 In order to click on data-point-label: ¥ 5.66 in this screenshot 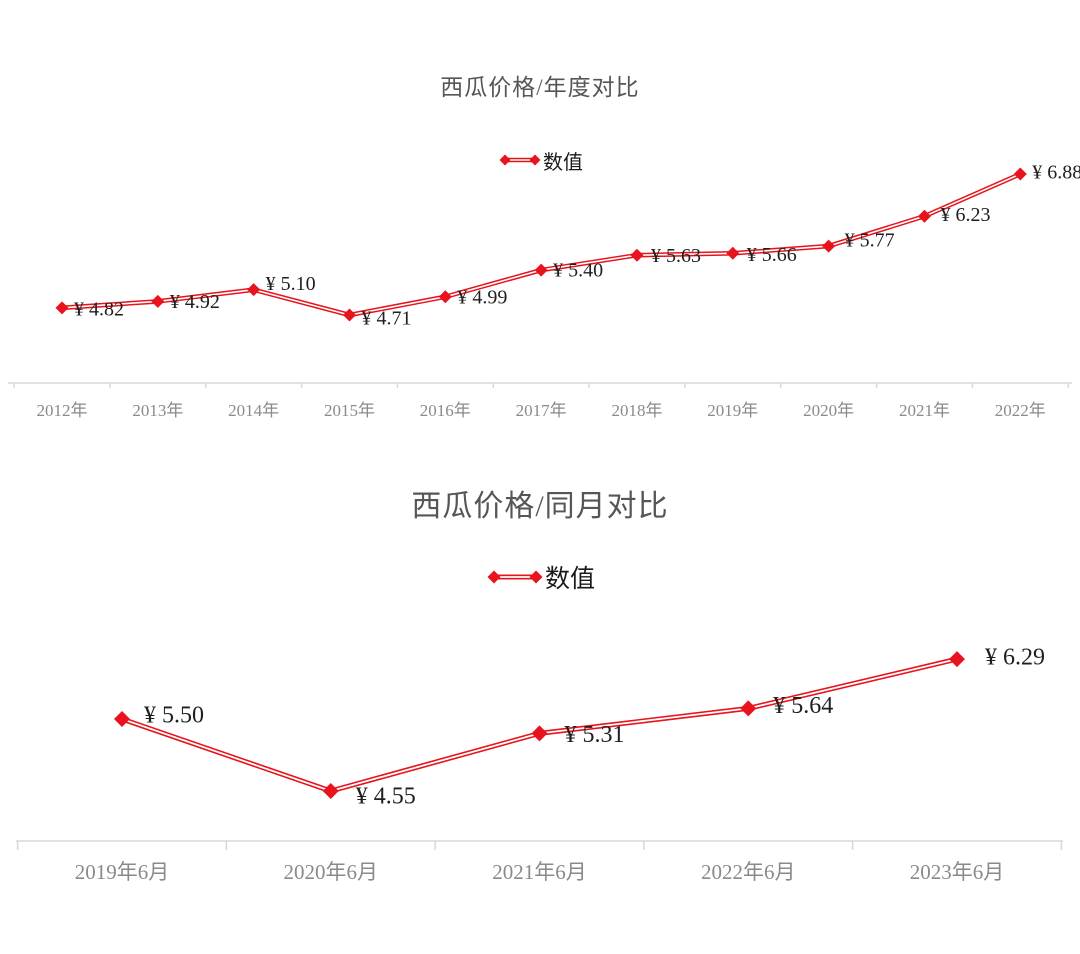, I will do `click(772, 255)`.